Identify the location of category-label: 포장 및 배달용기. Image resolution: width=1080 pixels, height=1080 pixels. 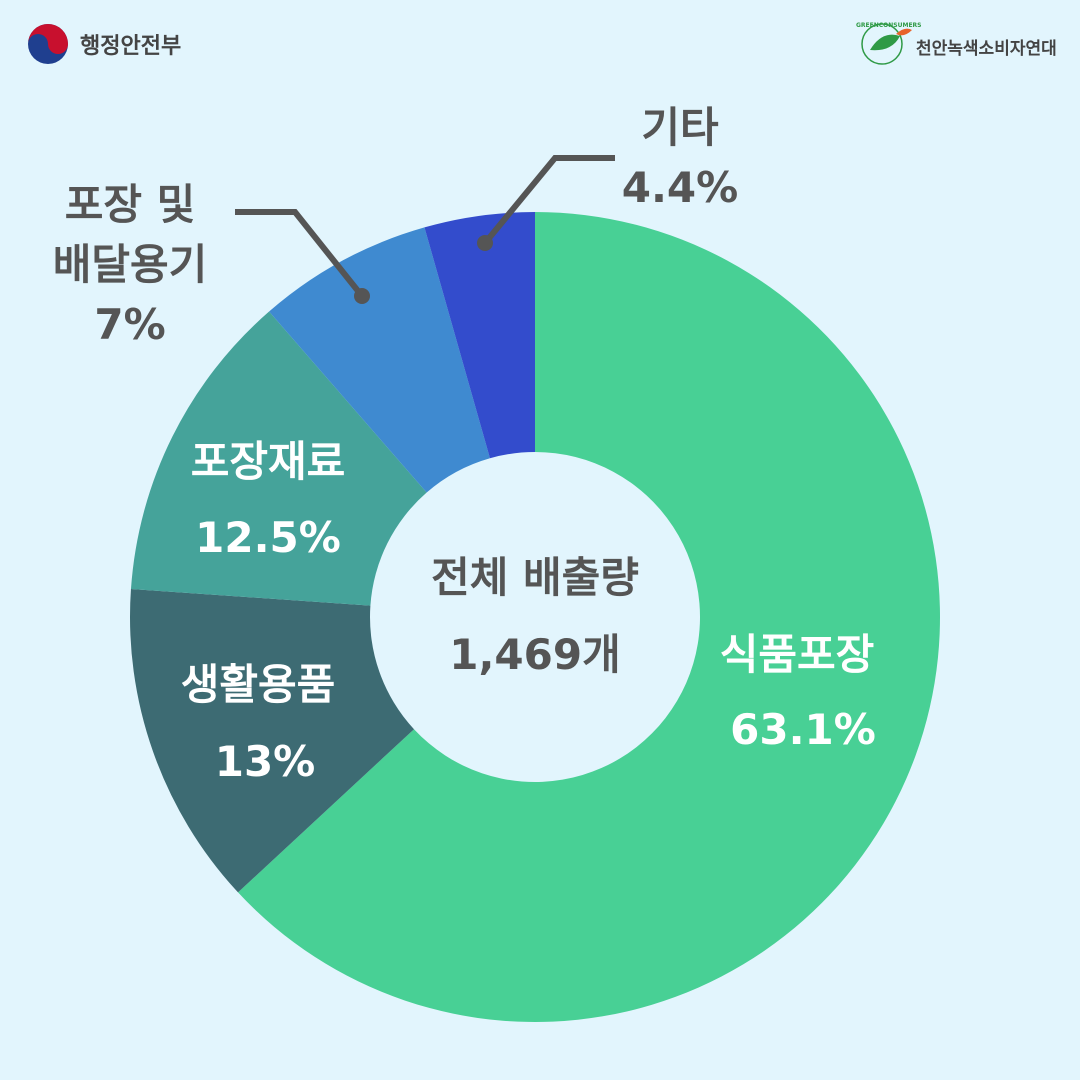
(130, 234).